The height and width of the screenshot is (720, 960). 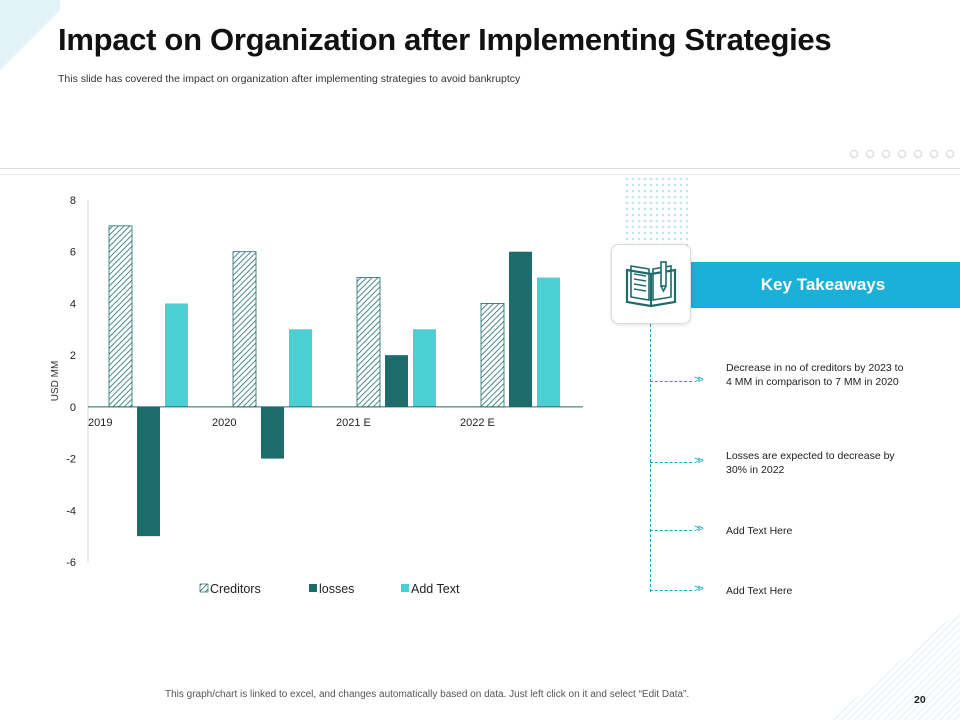 What do you see at coordinates (477, 423) in the screenshot?
I see `x-tick-label: 2022 E` at bounding box center [477, 423].